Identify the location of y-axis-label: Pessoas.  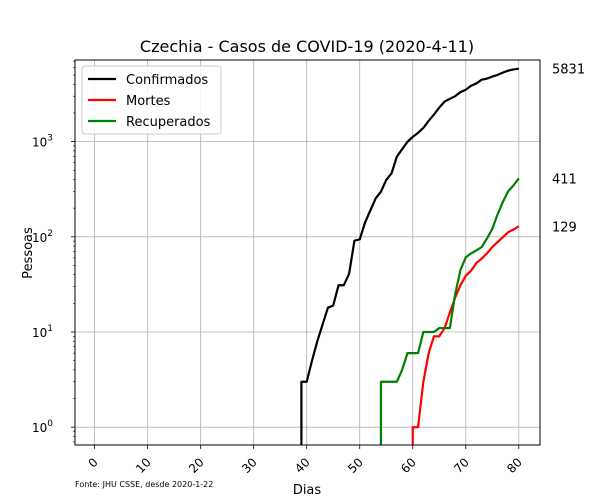
(28, 253).